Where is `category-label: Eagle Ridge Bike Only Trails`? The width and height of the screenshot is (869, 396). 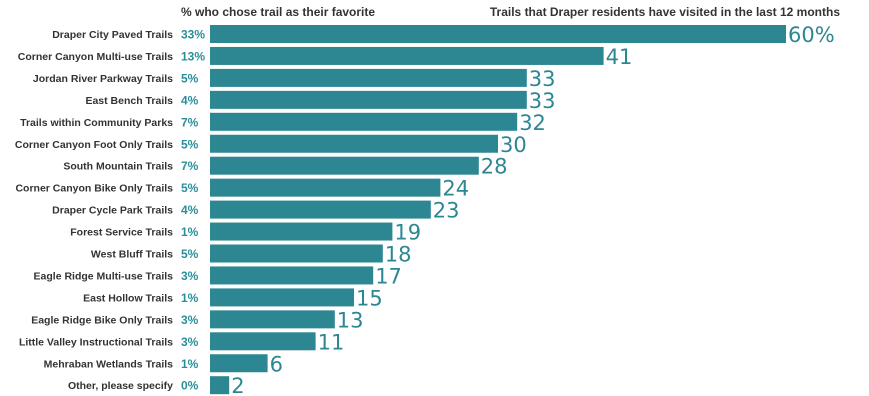 category-label: Eagle Ridge Bike Only Trails is located at coordinates (102, 320).